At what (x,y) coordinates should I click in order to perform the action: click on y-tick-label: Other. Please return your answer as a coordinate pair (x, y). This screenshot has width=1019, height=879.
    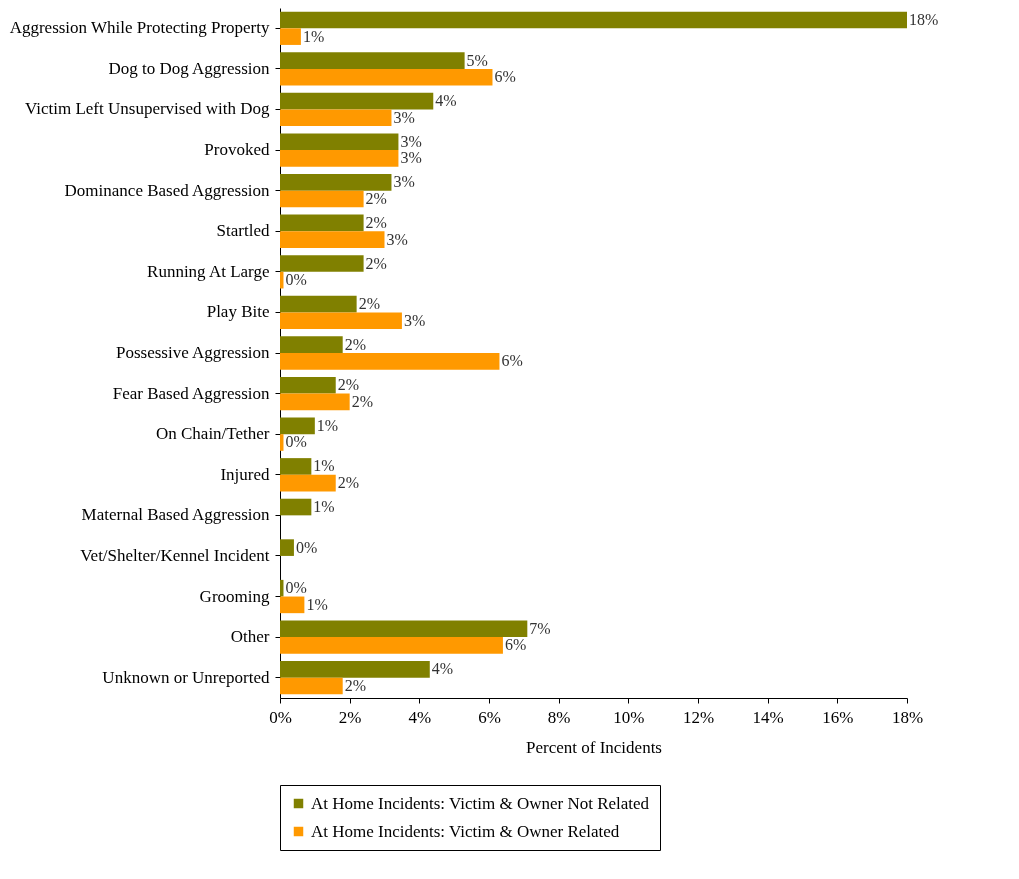
    Looking at the image, I should click on (250, 637).